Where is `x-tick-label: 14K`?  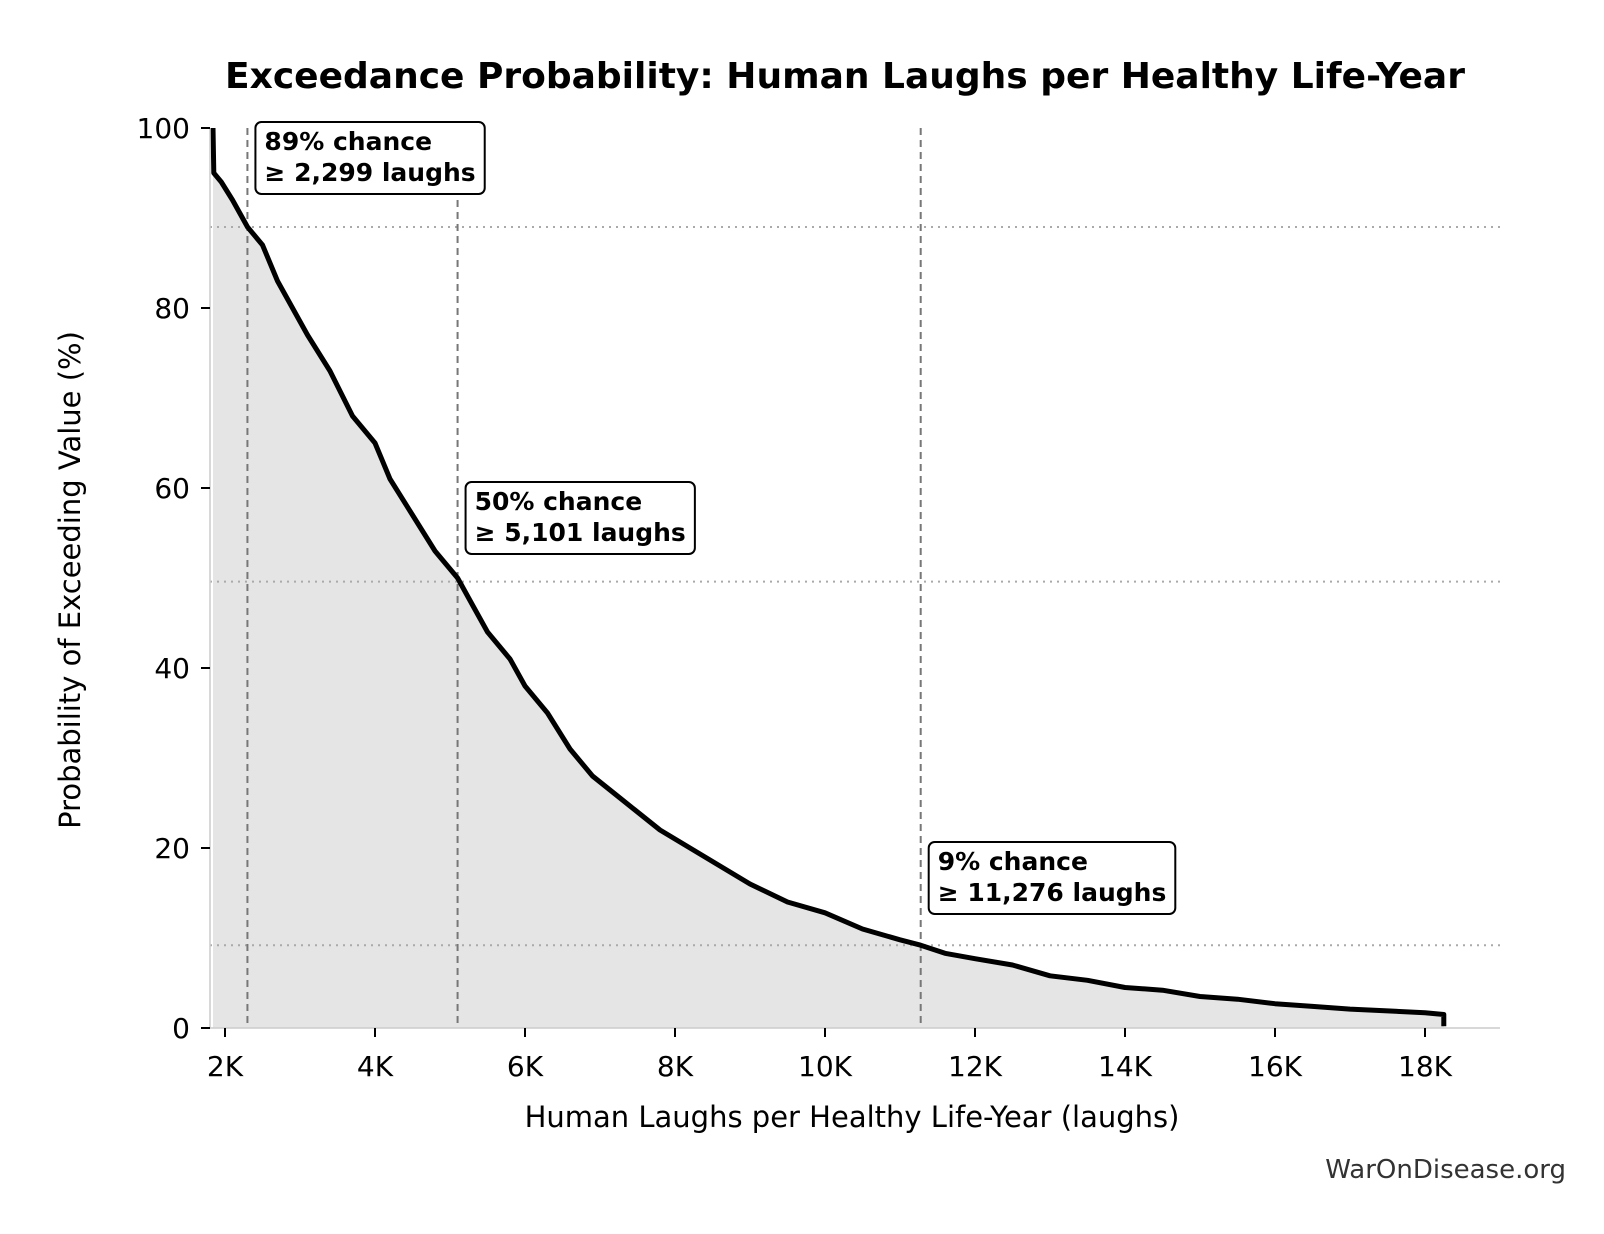
x-tick-label: 14K is located at coordinates (1125, 1066).